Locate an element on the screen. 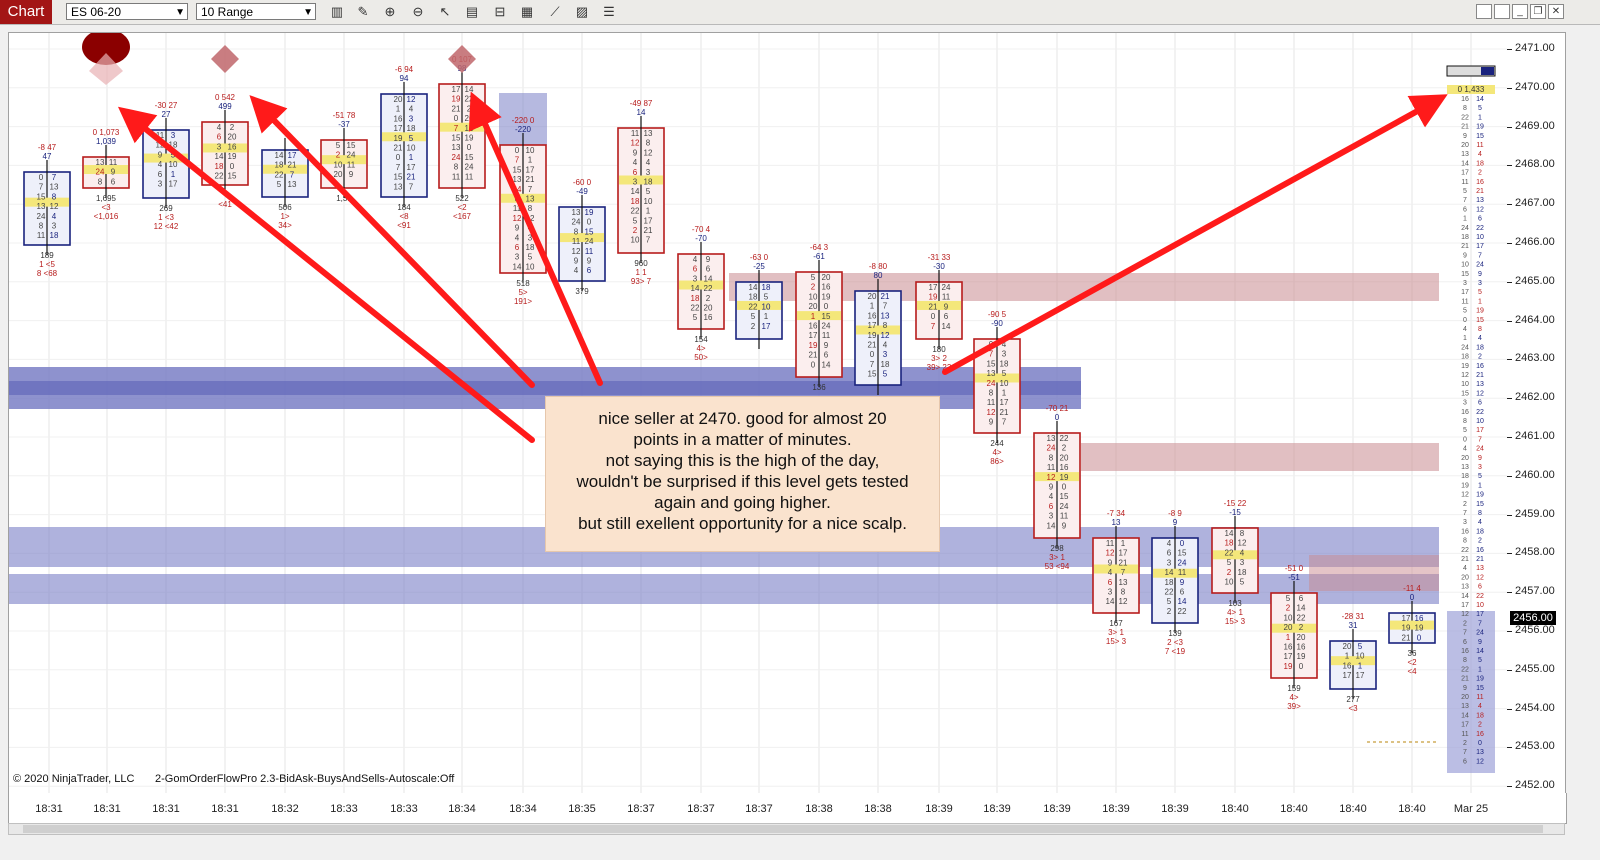 The image size is (1600, 860). pencil-icon: ✎ is located at coordinates (363, 11).